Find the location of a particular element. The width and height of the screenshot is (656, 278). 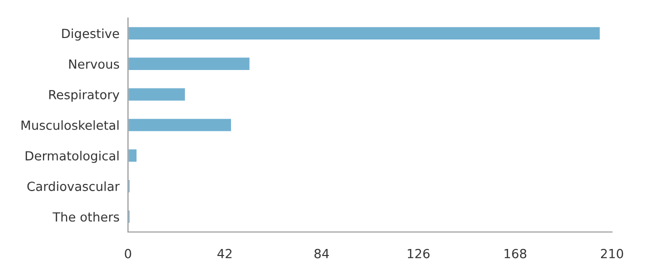

y-tick-label: Musculoskeletal is located at coordinates (70, 125).